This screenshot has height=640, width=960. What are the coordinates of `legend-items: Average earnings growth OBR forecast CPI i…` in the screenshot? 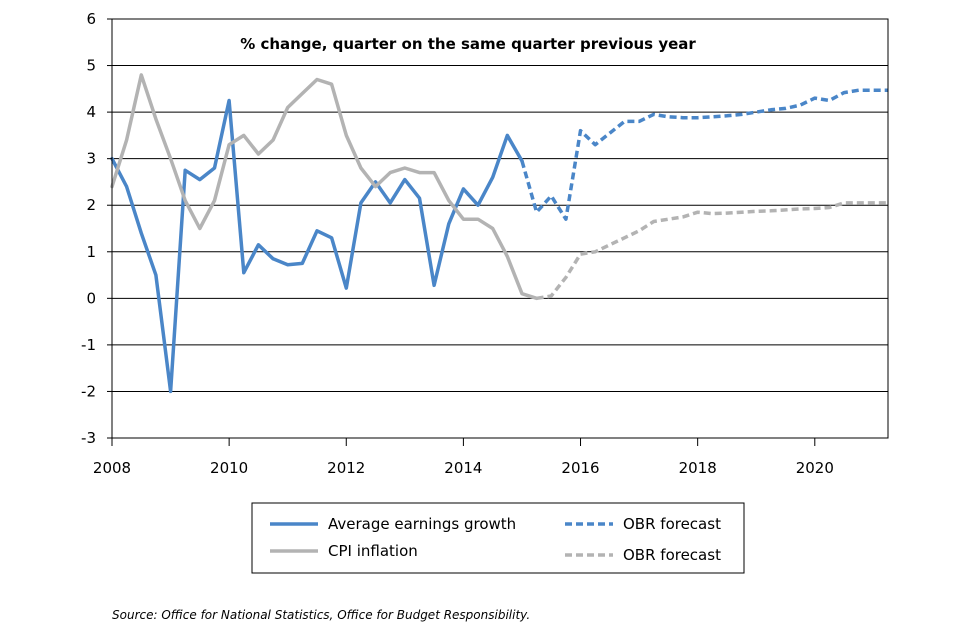 It's located at (495, 539).